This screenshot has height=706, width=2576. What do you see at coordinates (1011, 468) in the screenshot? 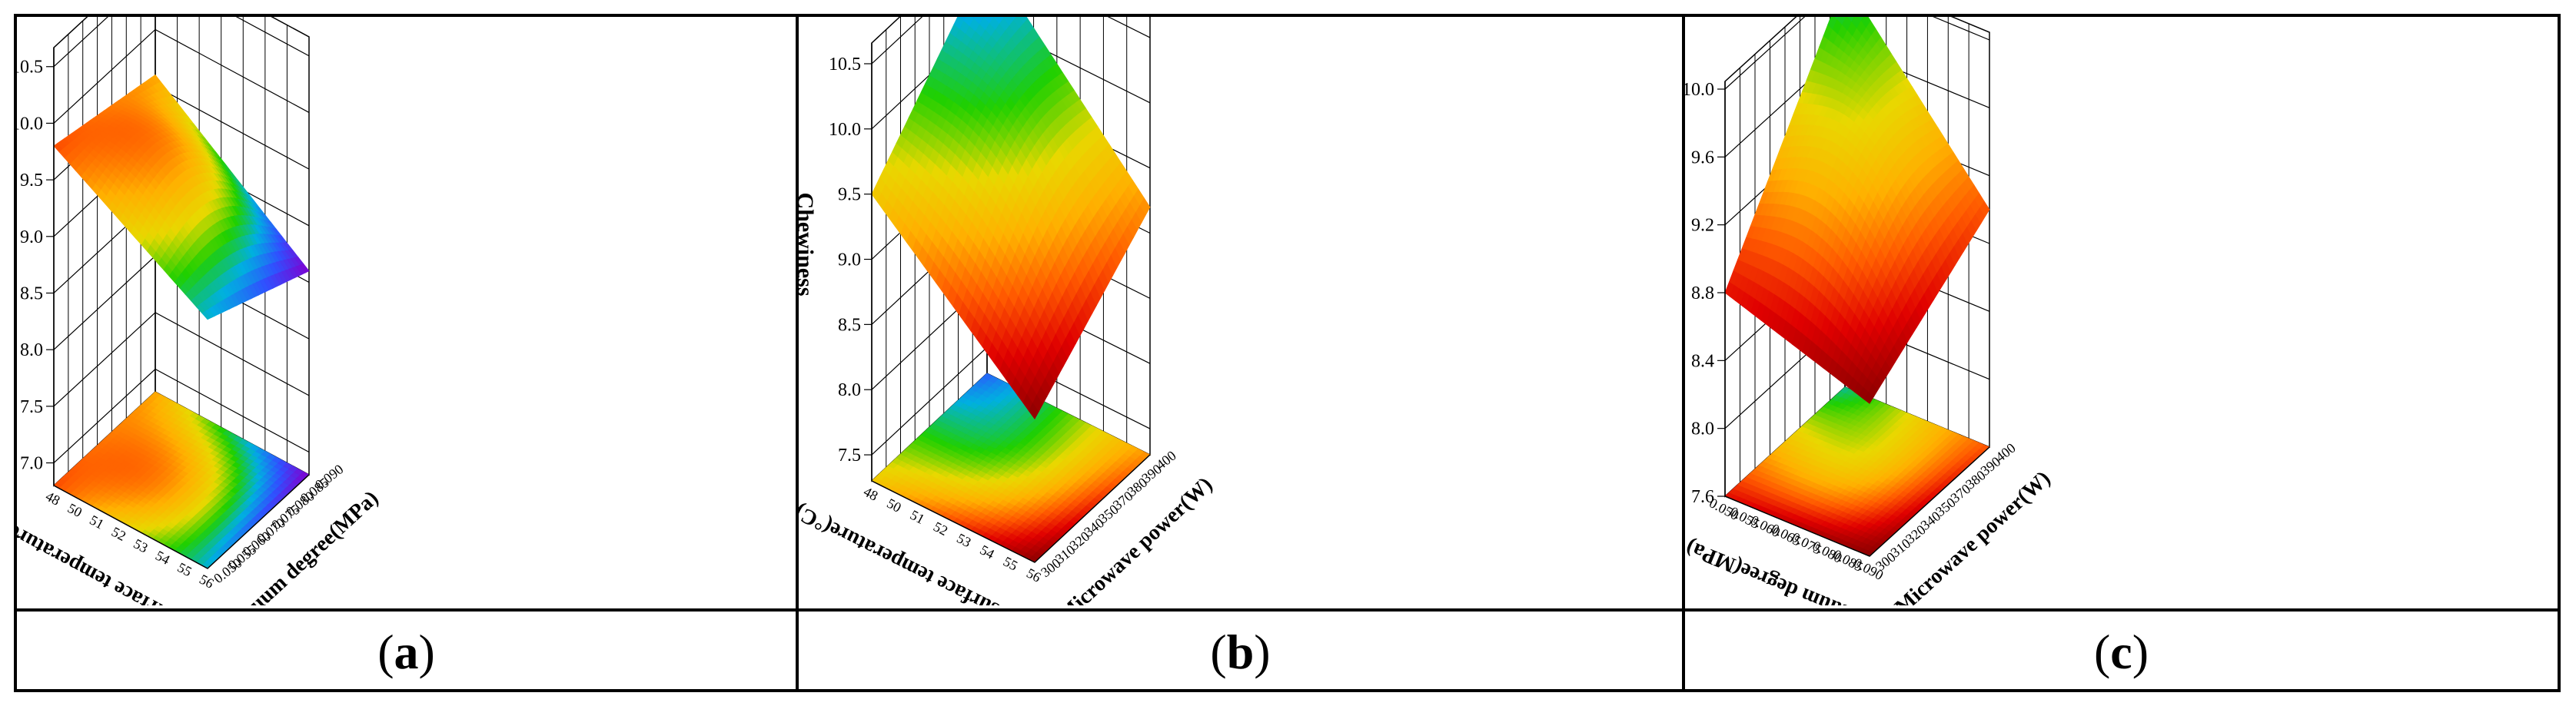
I see `floor-contour` at bounding box center [1011, 468].